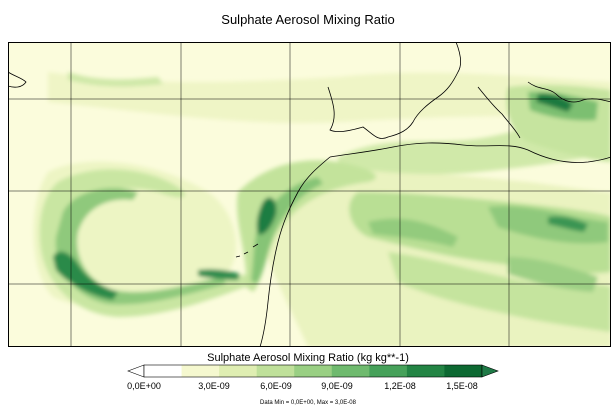 The width and height of the screenshot is (616, 416). Describe the element at coordinates (85, 275) in the screenshot. I see `plume-spiral-core` at that location.